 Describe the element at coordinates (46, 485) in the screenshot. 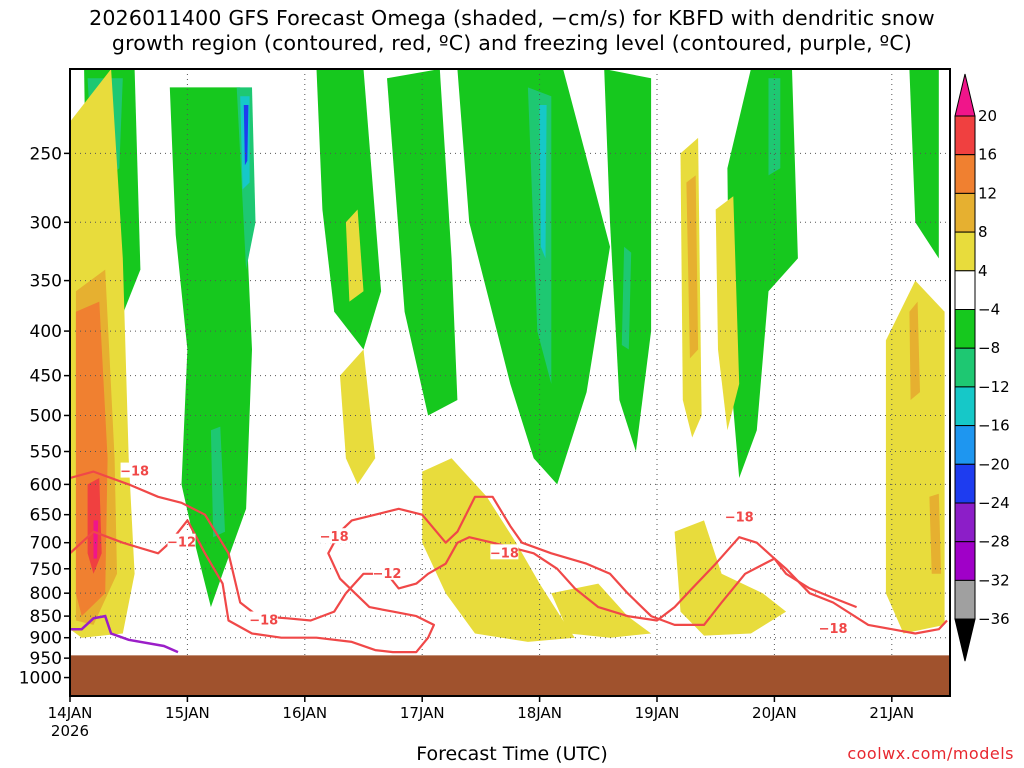

I see `y-tick-label-7: 600` at that location.